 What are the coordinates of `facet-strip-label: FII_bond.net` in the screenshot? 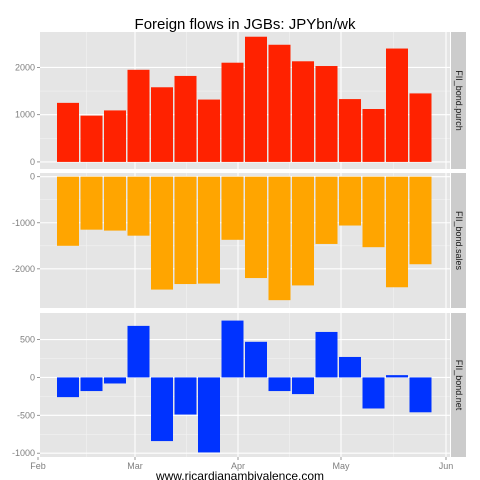 It's located at (459, 385).